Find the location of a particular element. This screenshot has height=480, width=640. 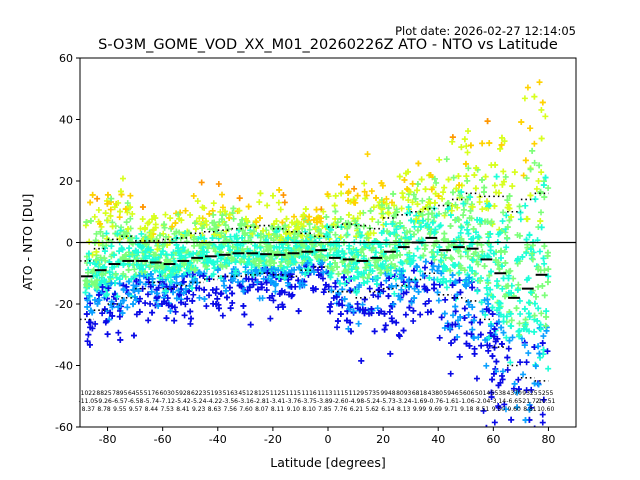

bin-count-label: 5014 is located at coordinates (482, 393).